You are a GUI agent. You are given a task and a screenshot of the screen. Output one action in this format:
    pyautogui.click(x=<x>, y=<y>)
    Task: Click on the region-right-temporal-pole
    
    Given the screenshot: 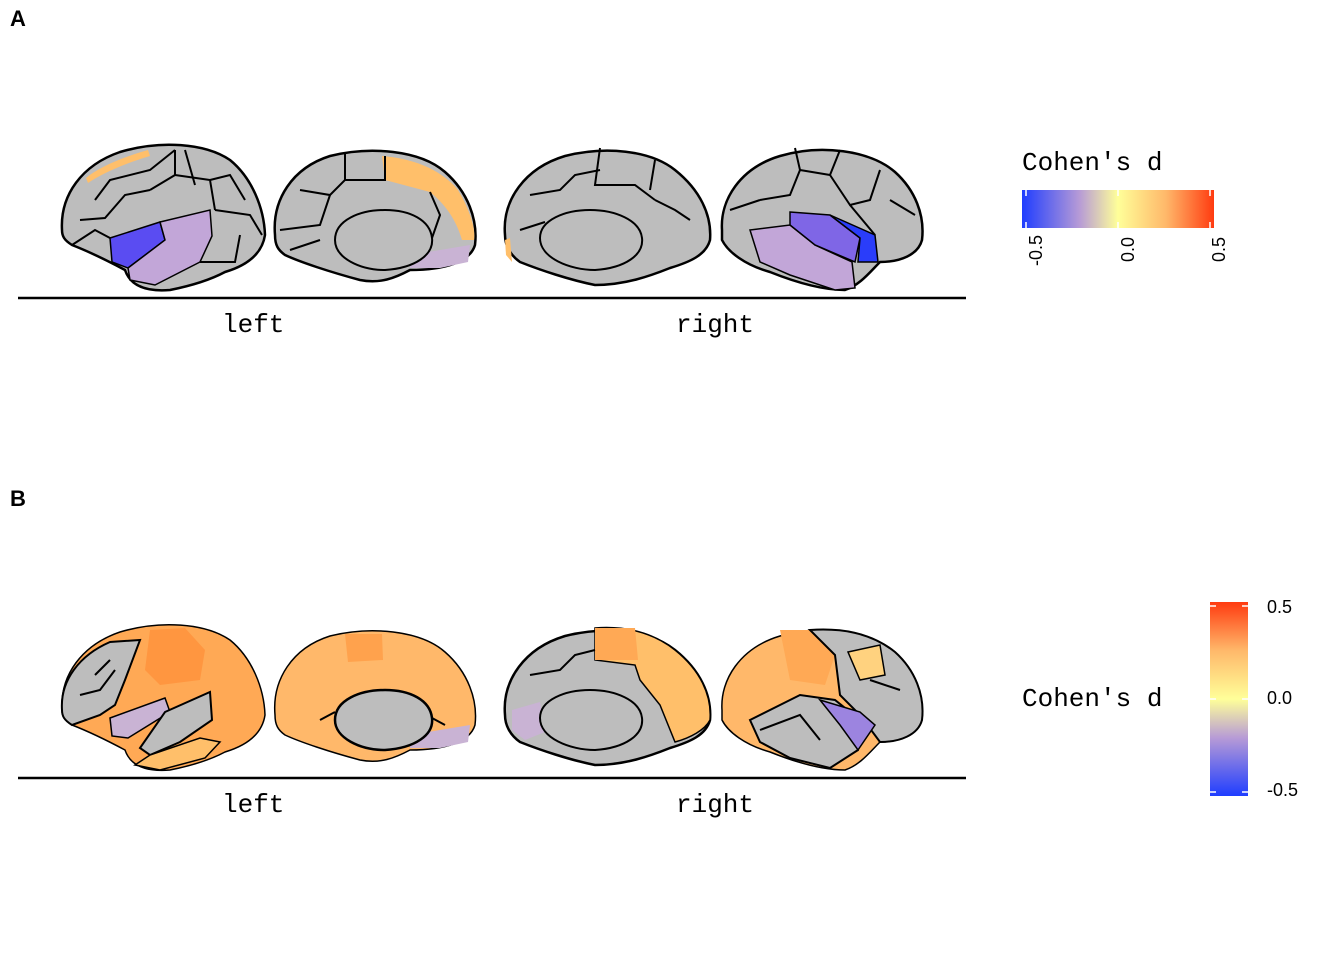 What is the action you would take?
    pyautogui.click(x=854, y=238)
    